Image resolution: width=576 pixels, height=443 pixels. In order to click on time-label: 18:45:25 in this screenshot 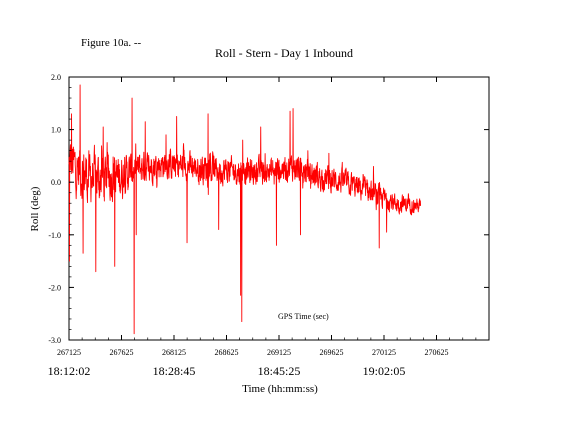, I will do `click(279, 371)`.